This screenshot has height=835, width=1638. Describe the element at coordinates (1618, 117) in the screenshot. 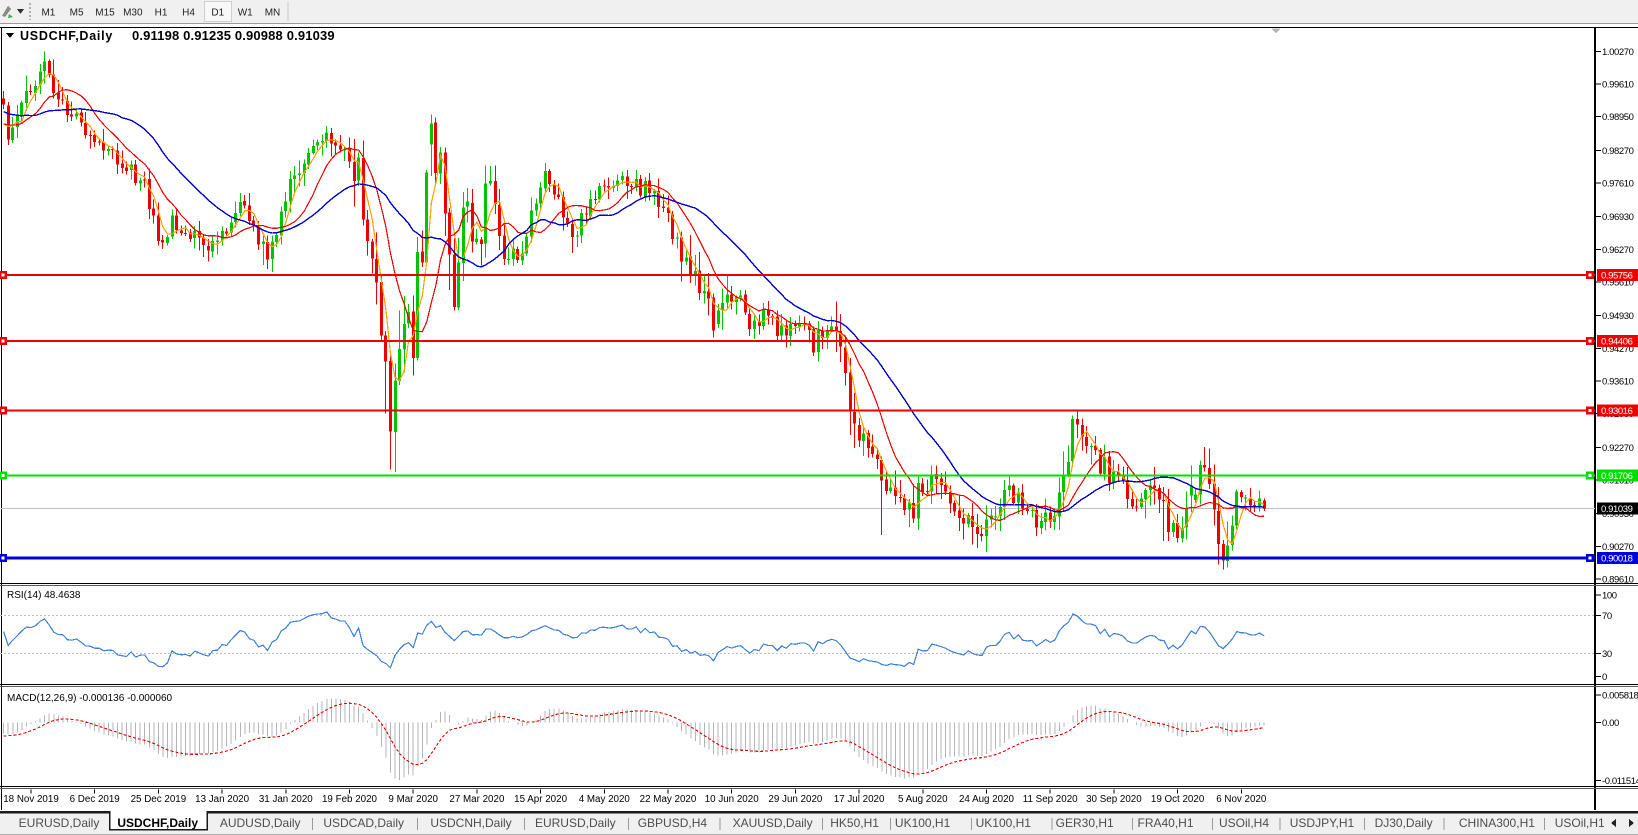

I see `svg-text: 0.98950` at that location.